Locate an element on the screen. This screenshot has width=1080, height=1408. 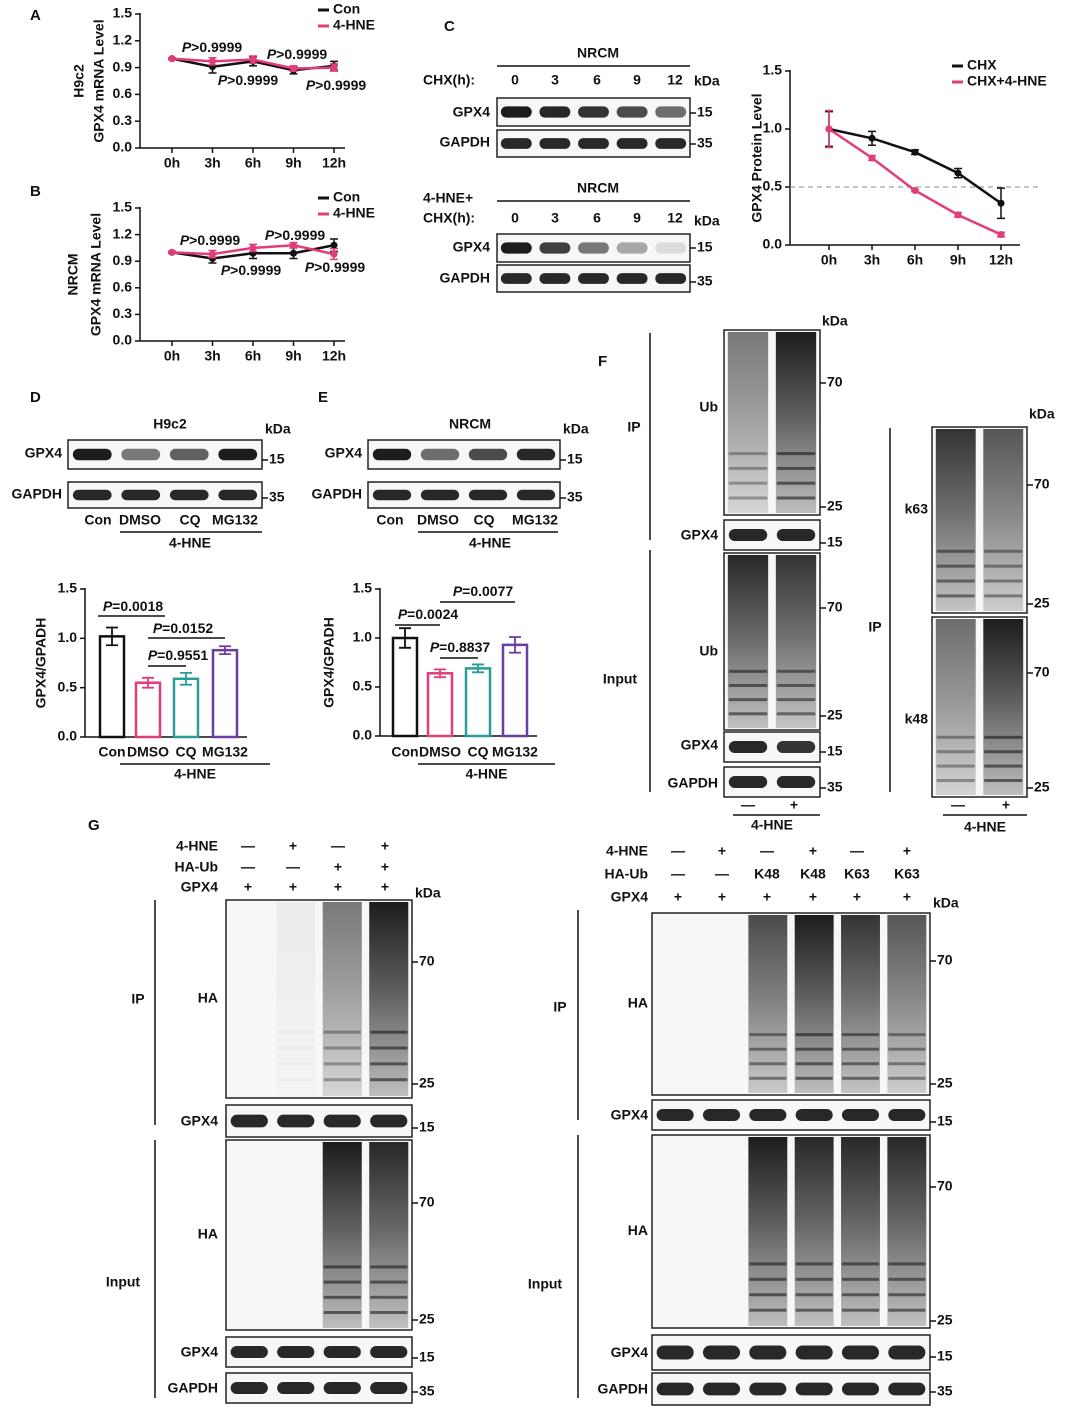
label: NRCM is located at coordinates (470, 424).